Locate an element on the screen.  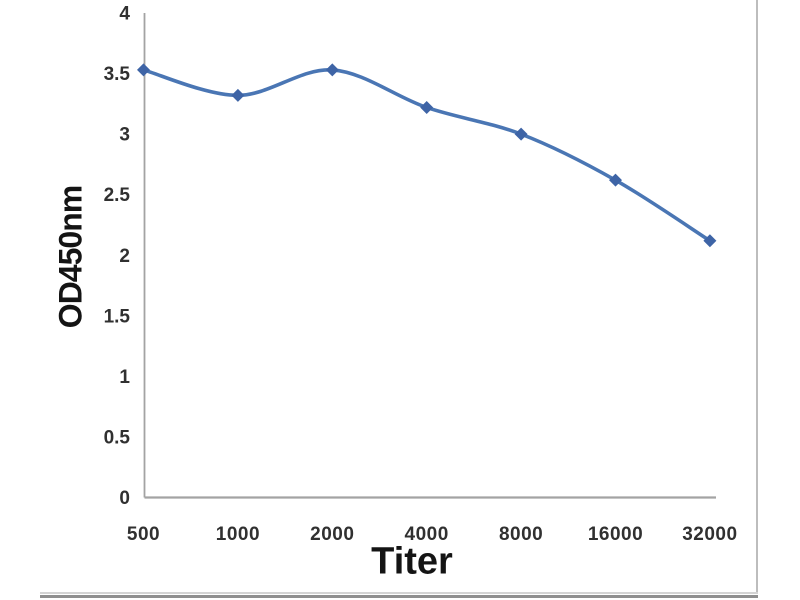
x-tick-label: 1000 is located at coordinates (238, 534).